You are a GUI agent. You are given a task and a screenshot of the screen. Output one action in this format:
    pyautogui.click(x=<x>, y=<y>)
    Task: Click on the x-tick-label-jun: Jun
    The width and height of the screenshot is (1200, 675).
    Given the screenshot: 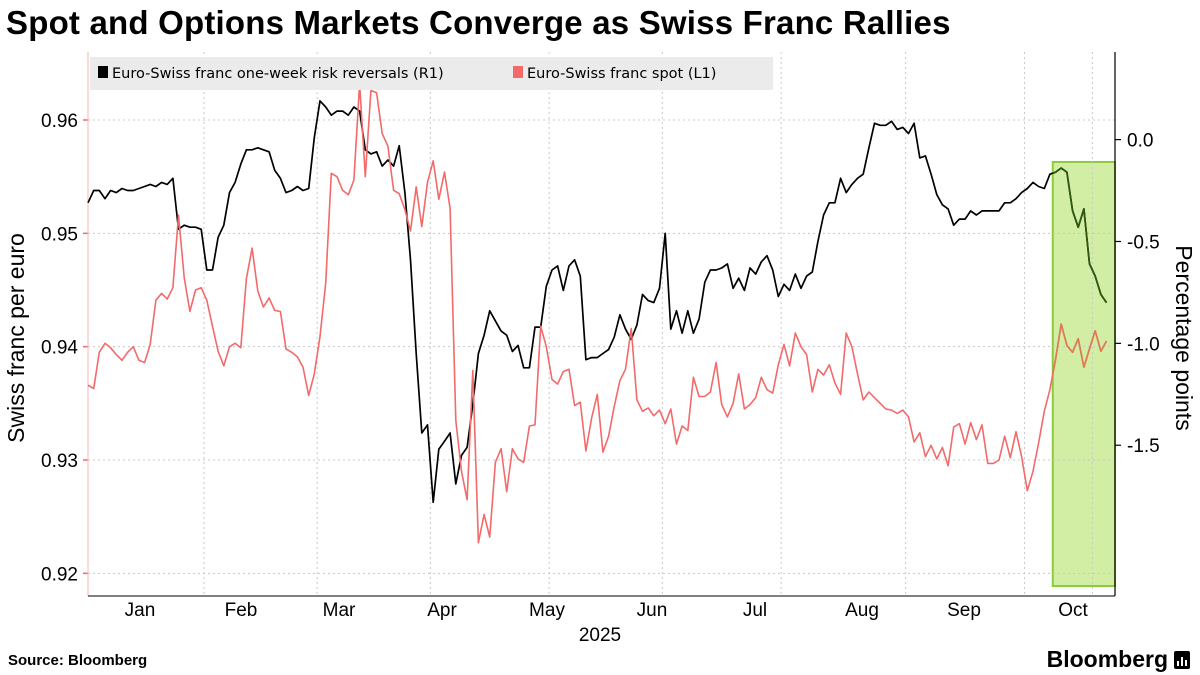 What is the action you would take?
    pyautogui.click(x=652, y=610)
    